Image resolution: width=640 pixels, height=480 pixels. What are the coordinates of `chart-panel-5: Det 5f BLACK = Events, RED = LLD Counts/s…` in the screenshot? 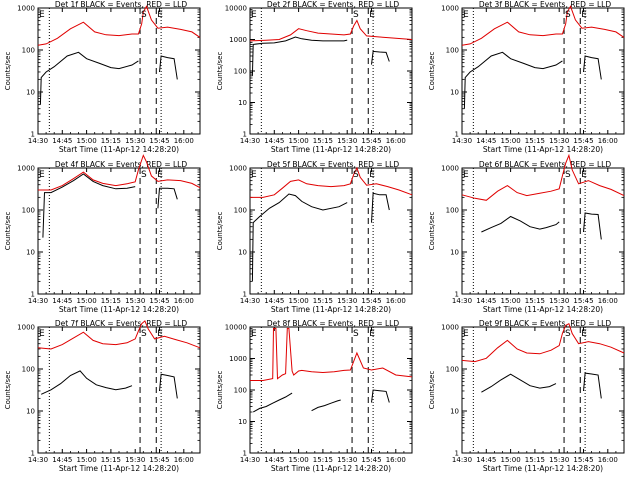 It's located at (314, 237).